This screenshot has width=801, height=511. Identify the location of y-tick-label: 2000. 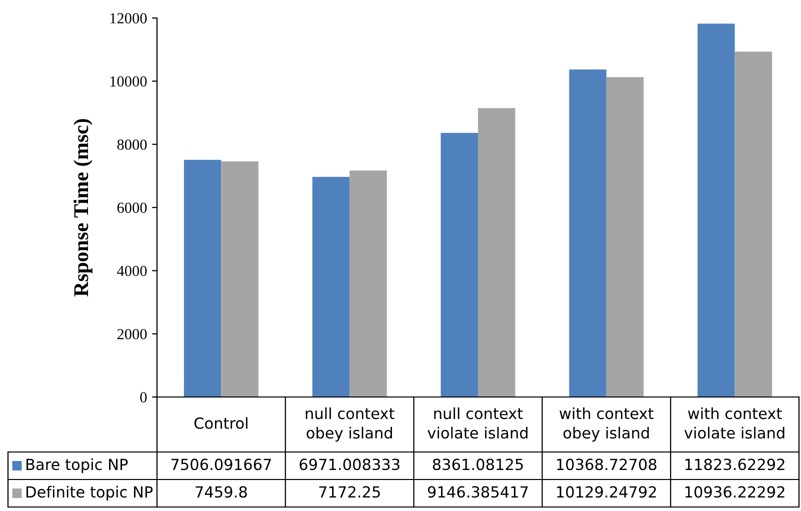
(132, 334).